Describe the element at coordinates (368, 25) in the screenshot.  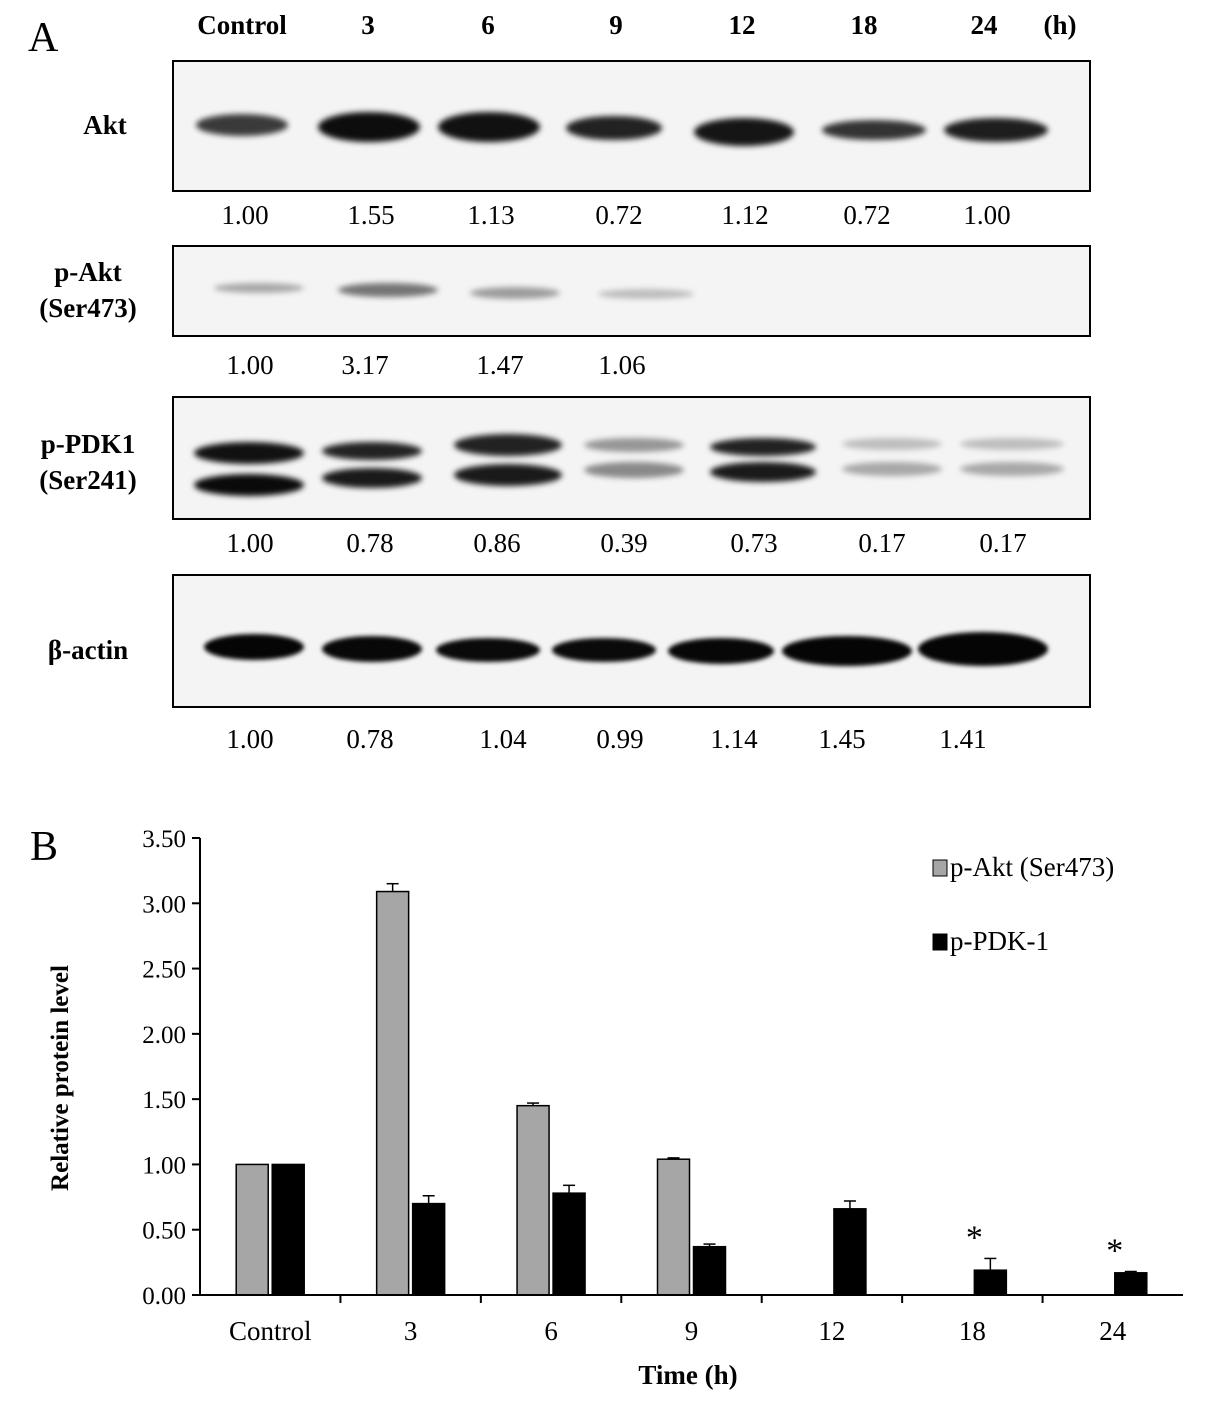
I see `lane-header-3h: 3` at that location.